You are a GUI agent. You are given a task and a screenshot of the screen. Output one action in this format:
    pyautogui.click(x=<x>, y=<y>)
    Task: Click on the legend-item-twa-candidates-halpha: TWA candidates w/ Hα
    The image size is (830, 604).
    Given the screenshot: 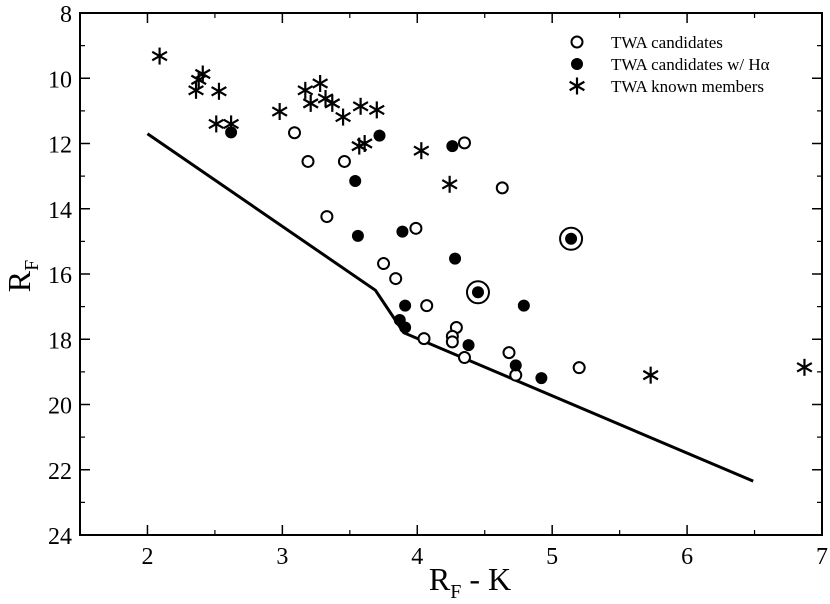 What is the action you would take?
    pyautogui.click(x=670, y=64)
    